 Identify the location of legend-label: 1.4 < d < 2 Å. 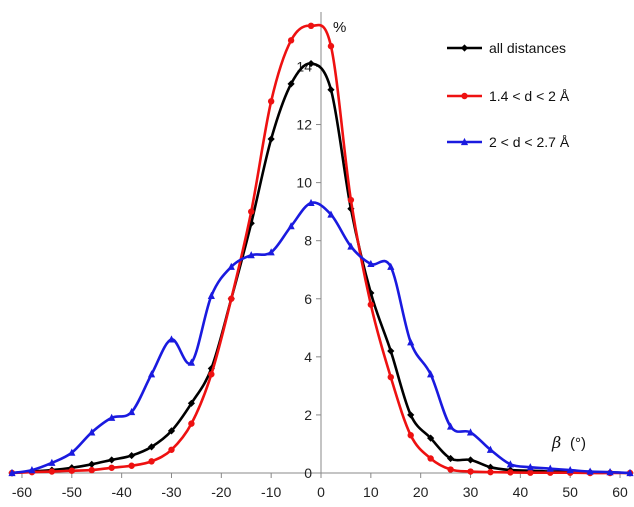
(529, 96).